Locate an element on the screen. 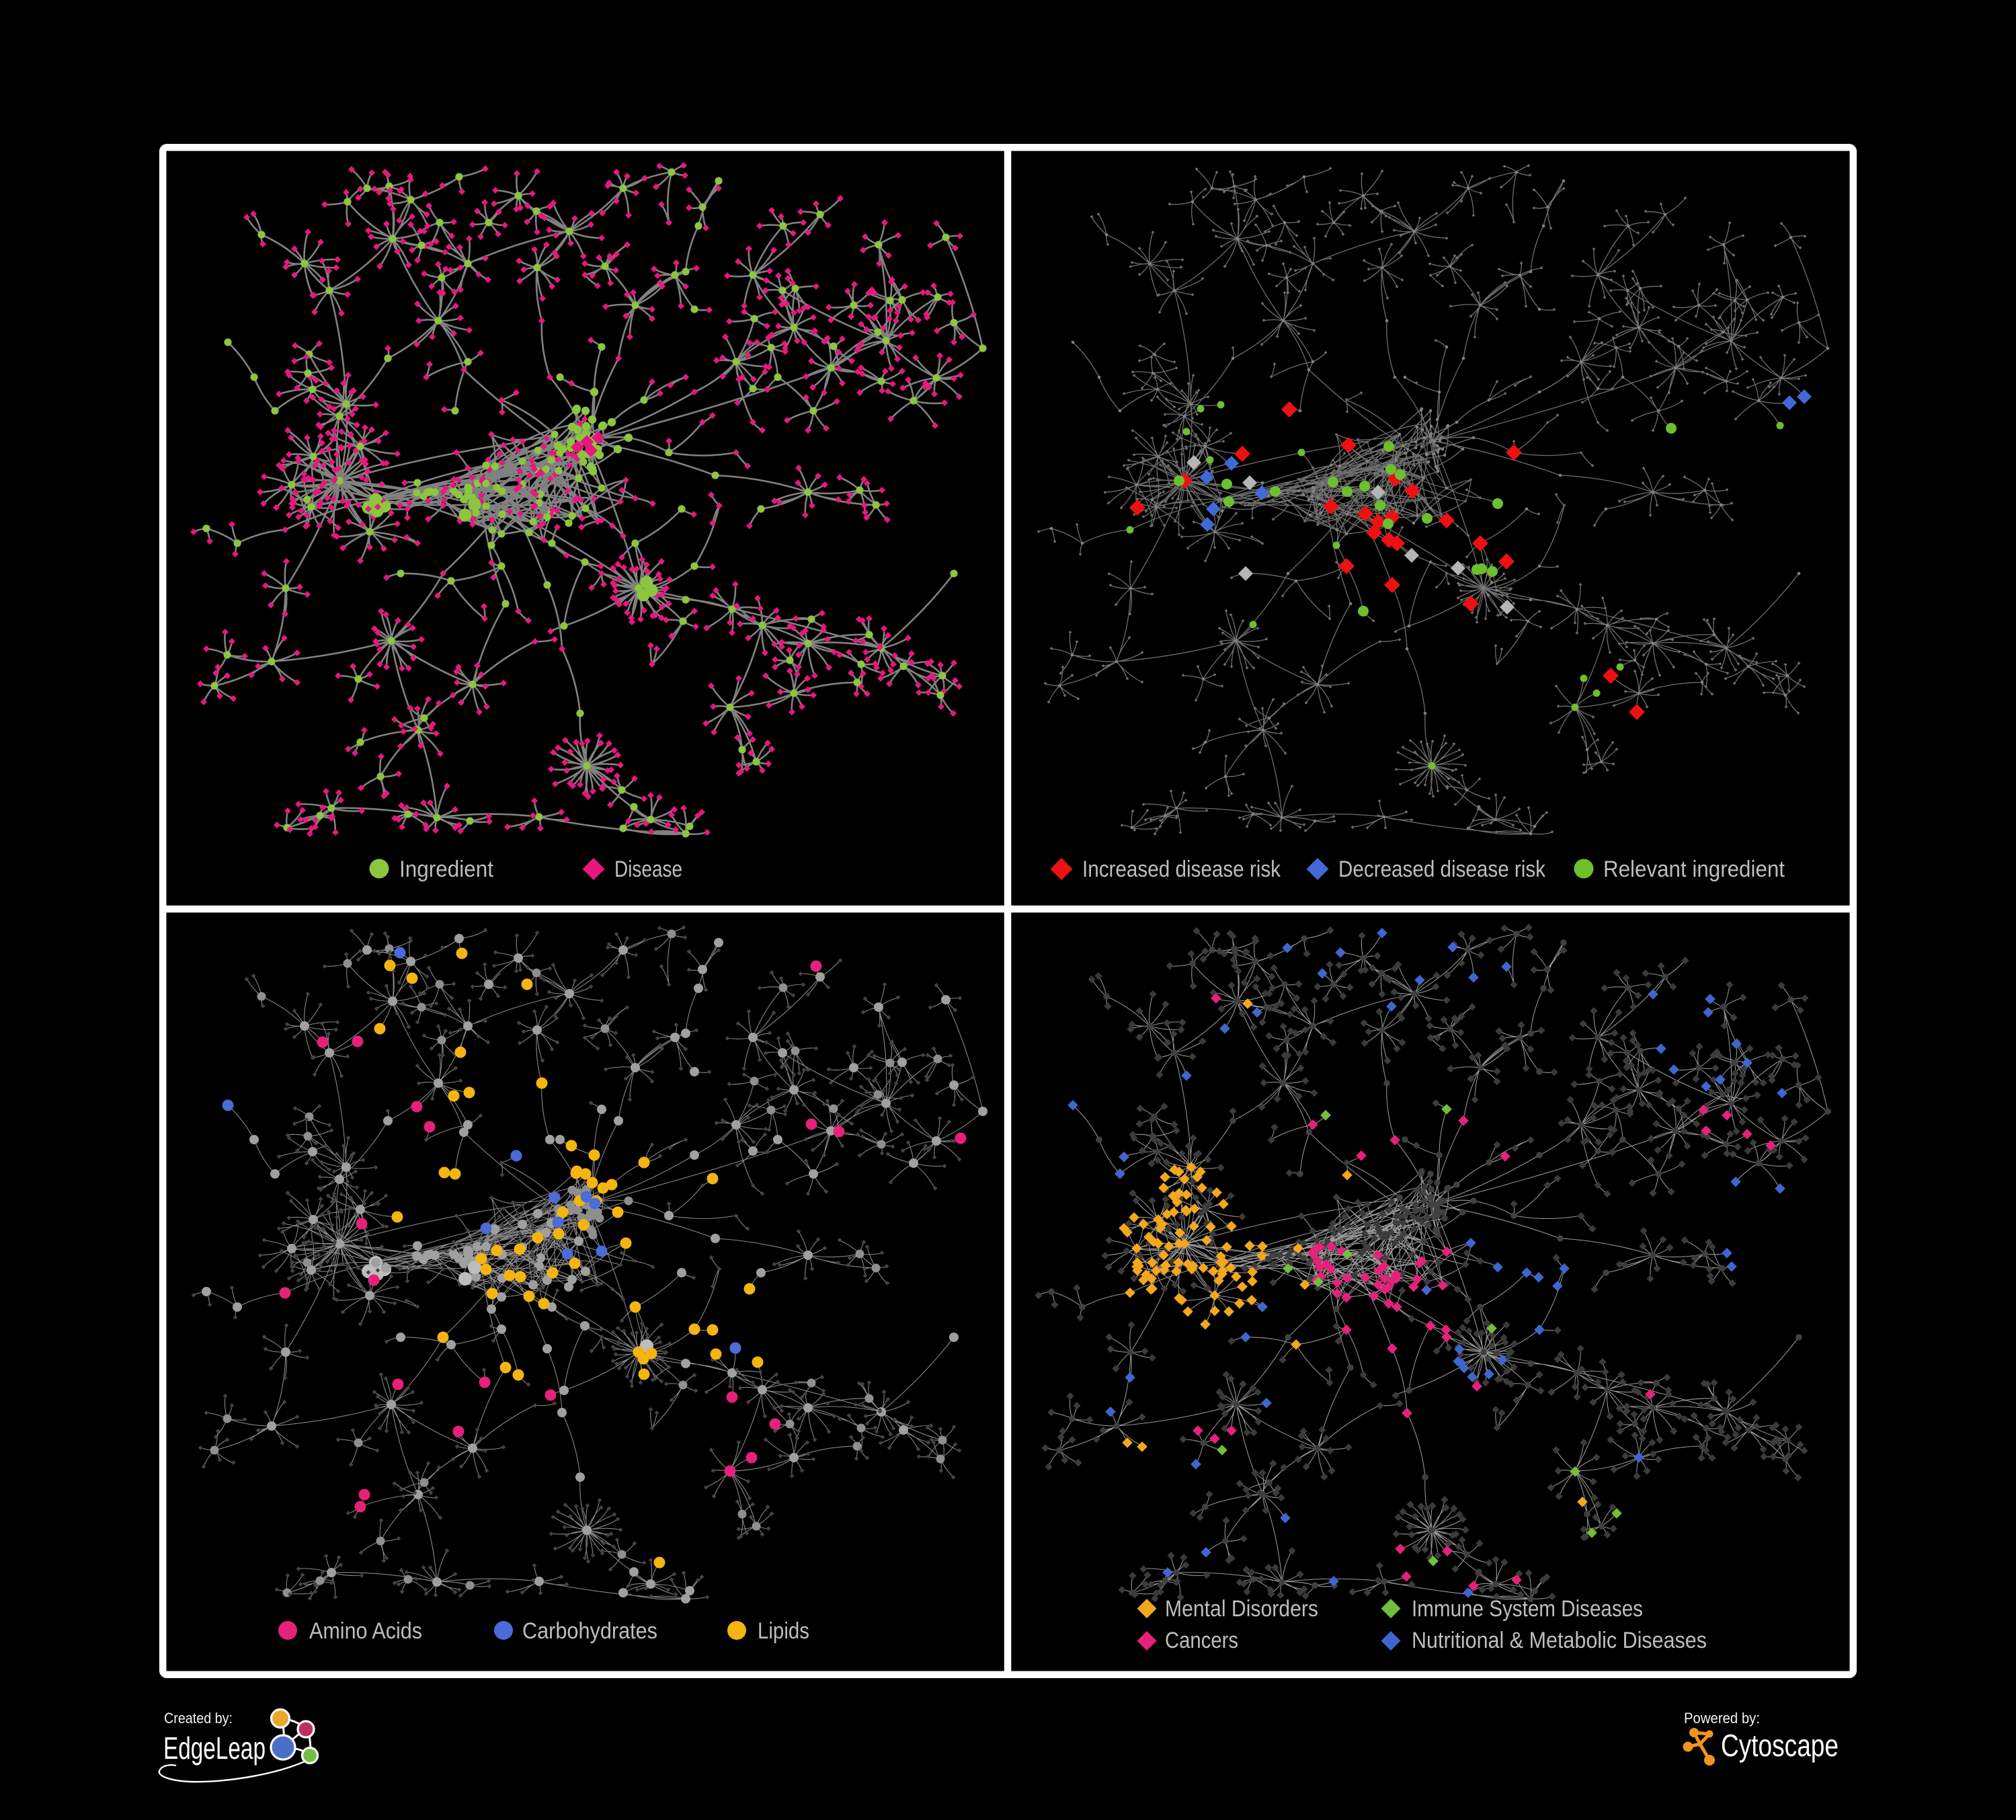 This screenshot has width=2016, height=1820. svg-text: Decreased disease risk is located at coordinates (1442, 869).